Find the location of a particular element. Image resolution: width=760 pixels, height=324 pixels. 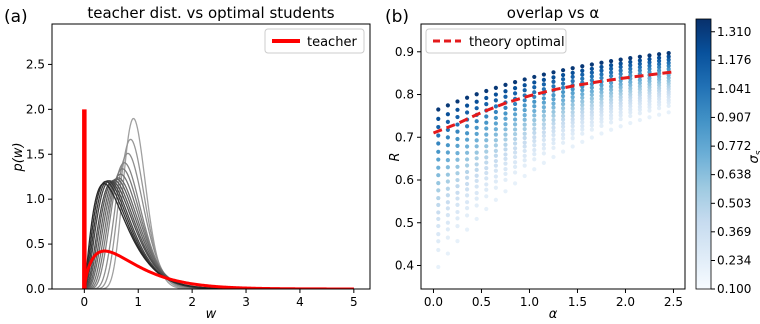

panel-a-x-ticks: 0 1 2 3 4 5 is located at coordinates (219, 299).